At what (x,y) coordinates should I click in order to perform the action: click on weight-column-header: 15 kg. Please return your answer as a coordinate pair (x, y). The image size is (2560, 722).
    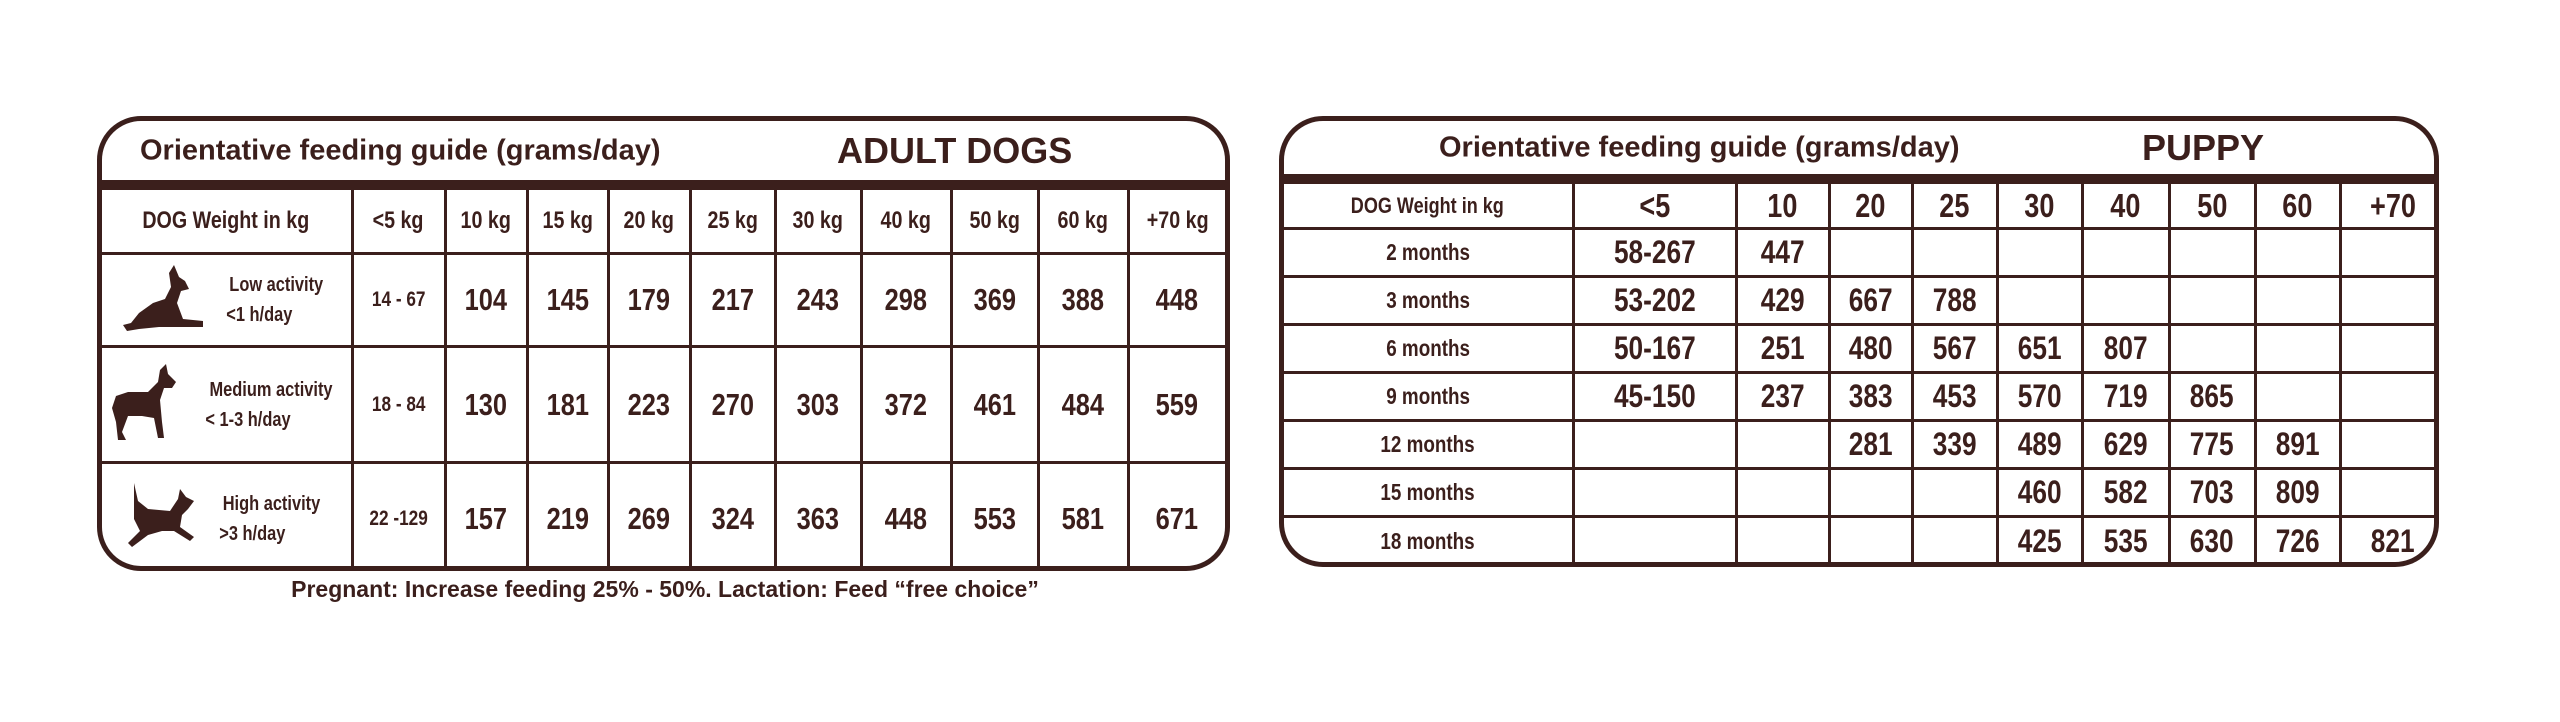
    Looking at the image, I should click on (567, 221).